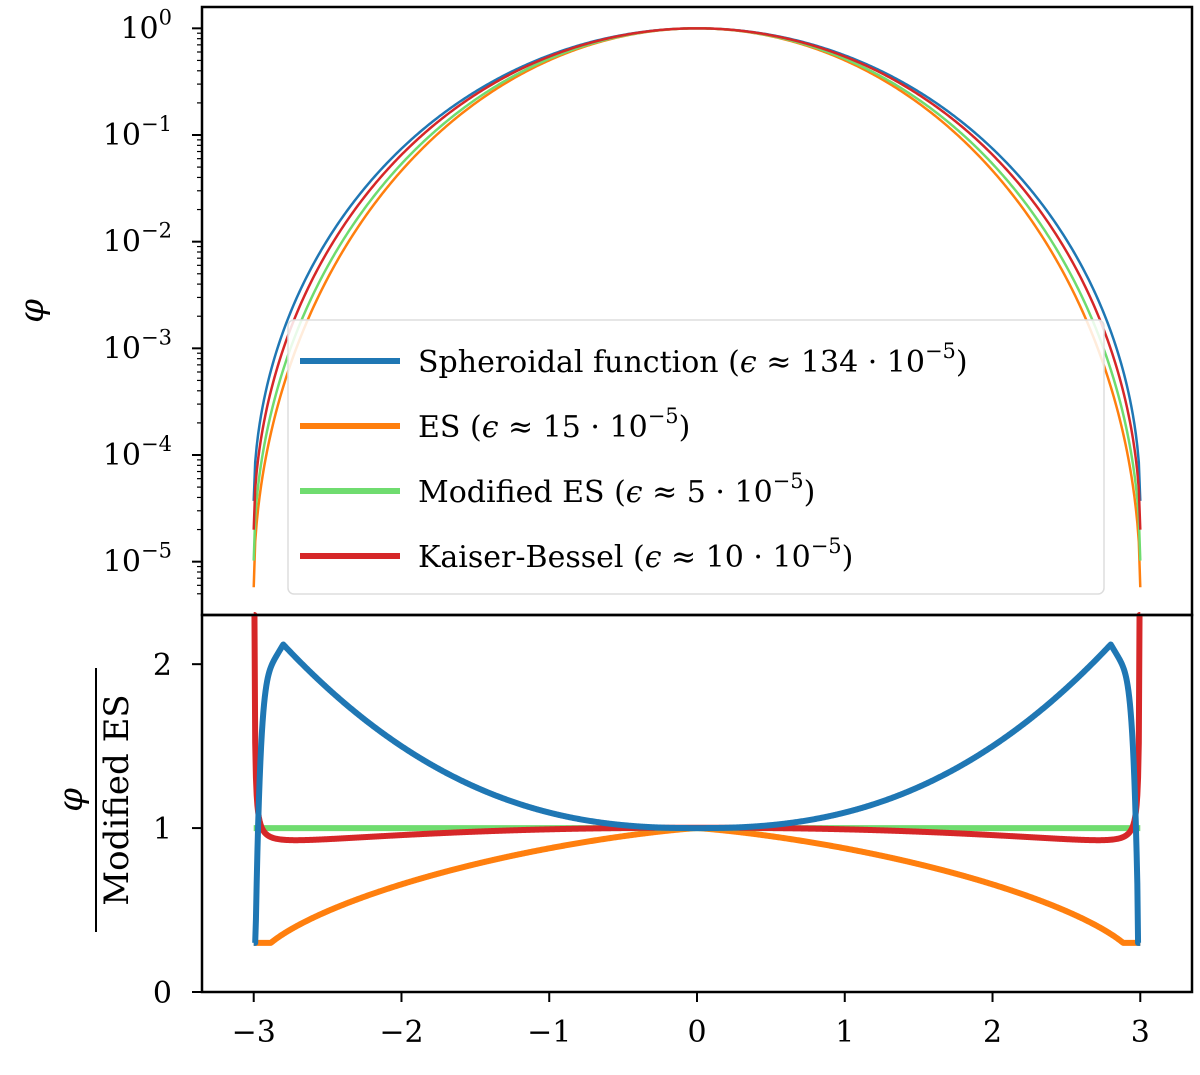 This screenshot has width=1200, height=1075. Describe the element at coordinates (616, 489) in the screenshot. I see `legend-entry: Modified ES (ϵ ≈ 5 · 10−5)` at that location.